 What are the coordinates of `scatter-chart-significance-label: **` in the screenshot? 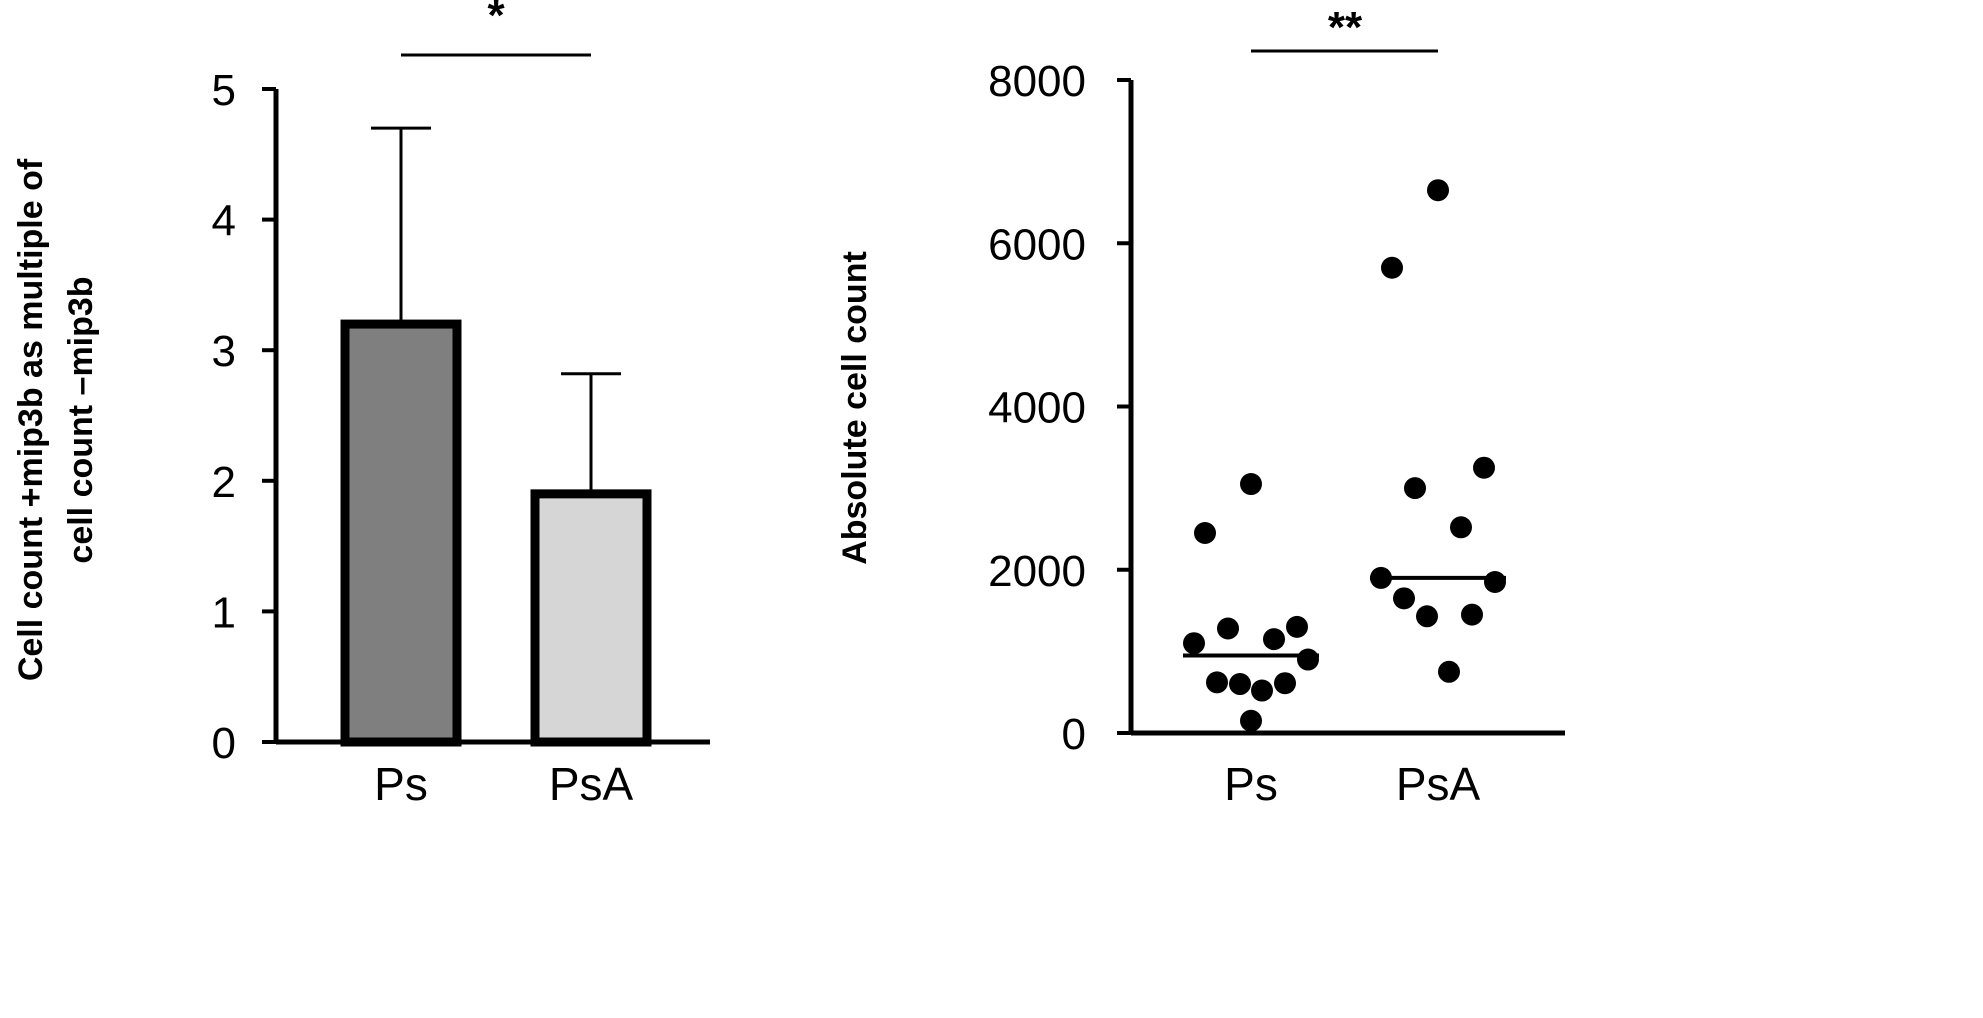 It's located at (1345, 27).